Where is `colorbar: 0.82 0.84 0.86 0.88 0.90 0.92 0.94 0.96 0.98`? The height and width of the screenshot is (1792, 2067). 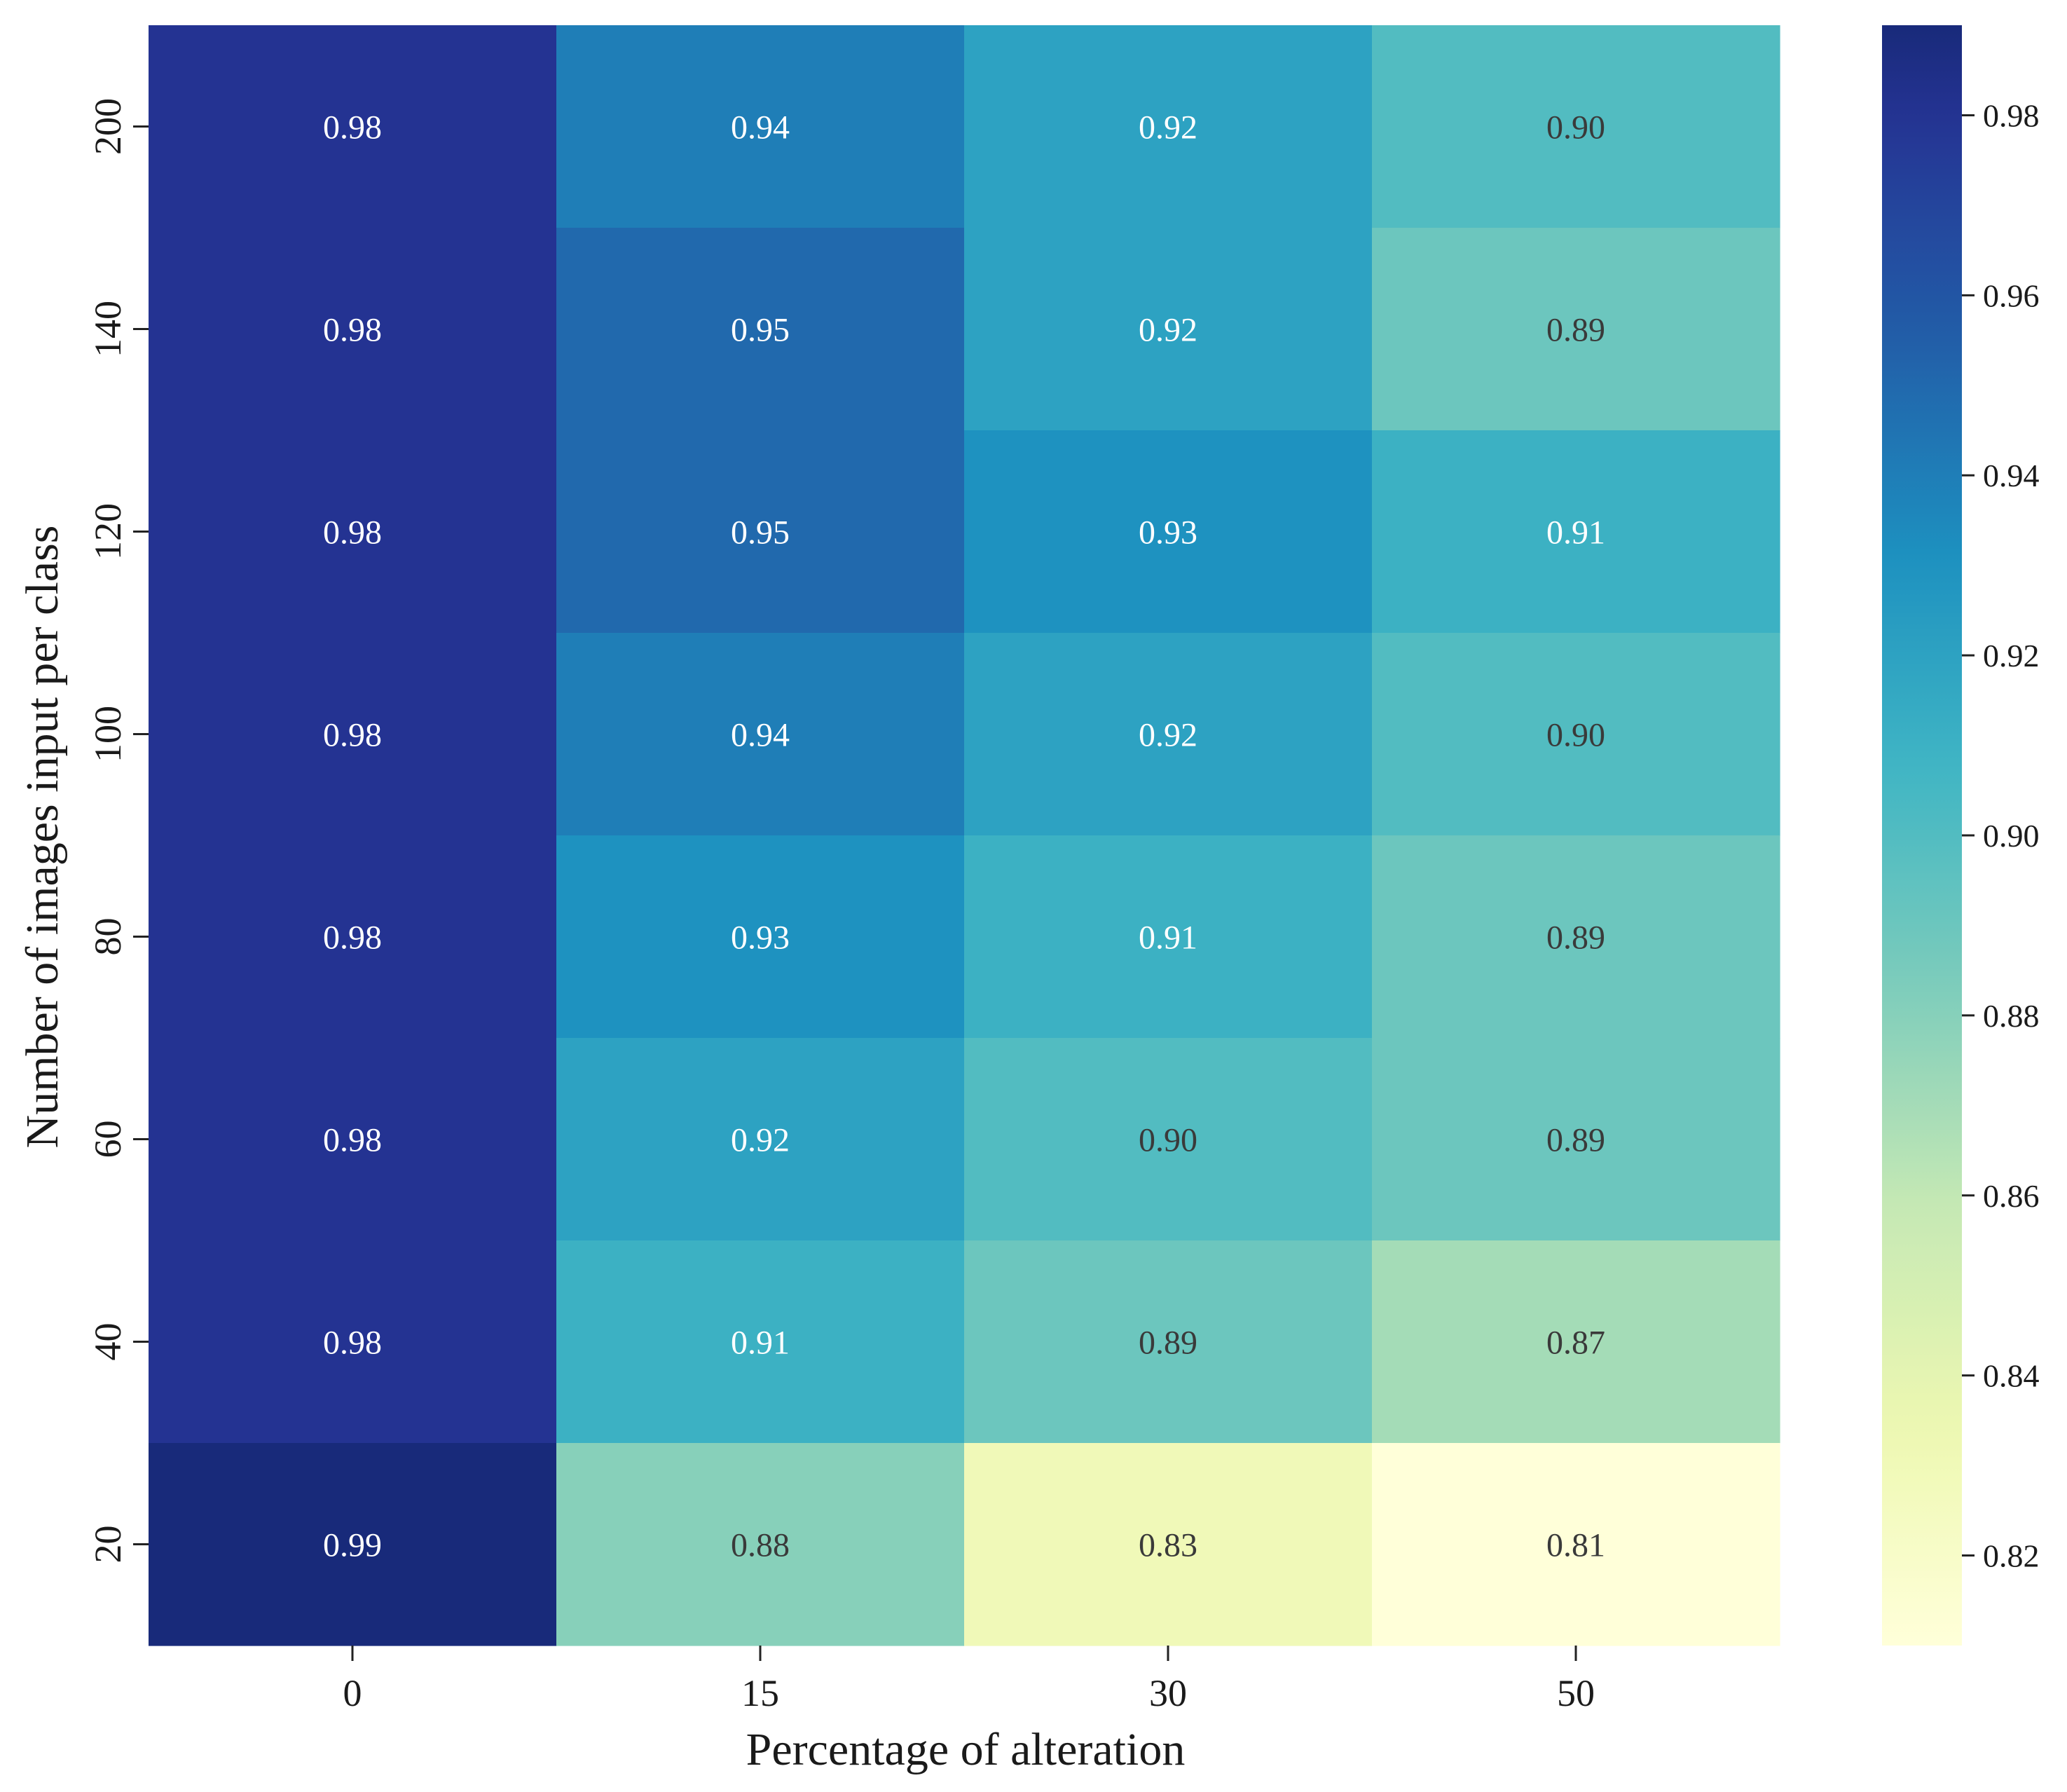
colorbar: 0.82 0.84 0.86 0.88 0.90 0.92 0.94 0.96 0.98 is located at coordinates (1961, 835).